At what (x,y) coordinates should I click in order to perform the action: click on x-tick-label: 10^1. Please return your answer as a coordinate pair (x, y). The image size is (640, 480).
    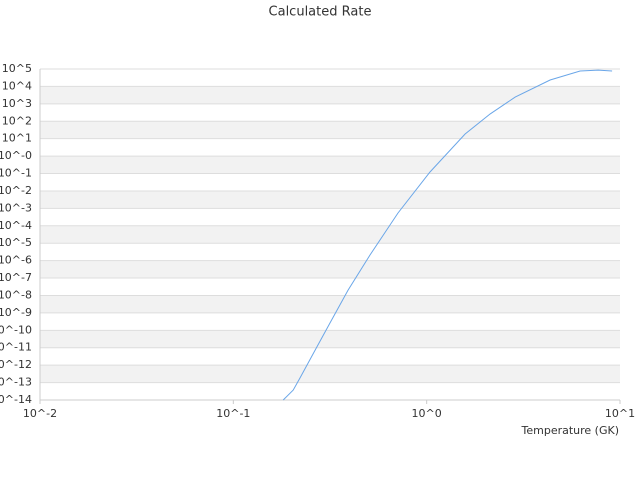
    Looking at the image, I should click on (620, 413).